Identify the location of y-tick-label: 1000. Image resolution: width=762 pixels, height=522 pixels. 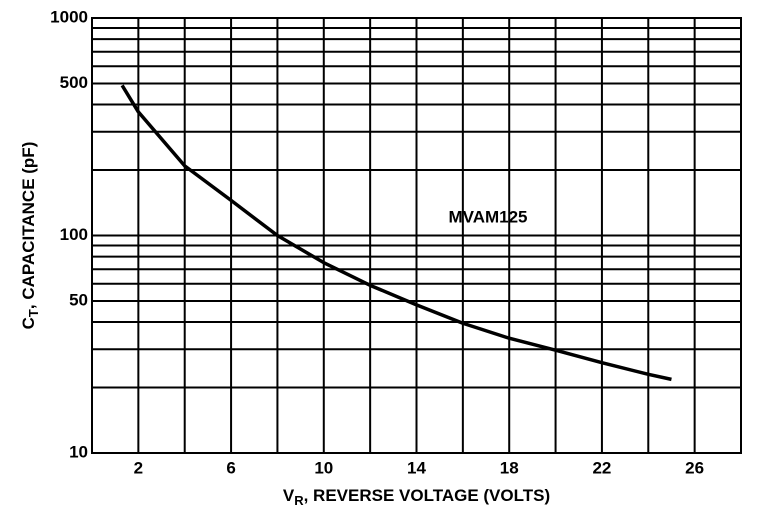
(69, 16).